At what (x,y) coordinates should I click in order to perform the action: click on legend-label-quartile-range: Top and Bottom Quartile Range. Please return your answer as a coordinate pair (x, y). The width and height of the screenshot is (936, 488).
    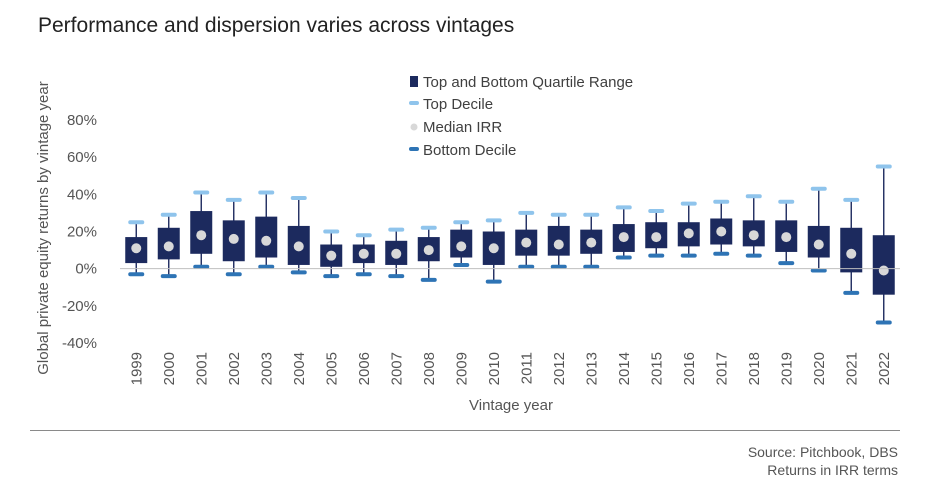
    Looking at the image, I should click on (528, 82).